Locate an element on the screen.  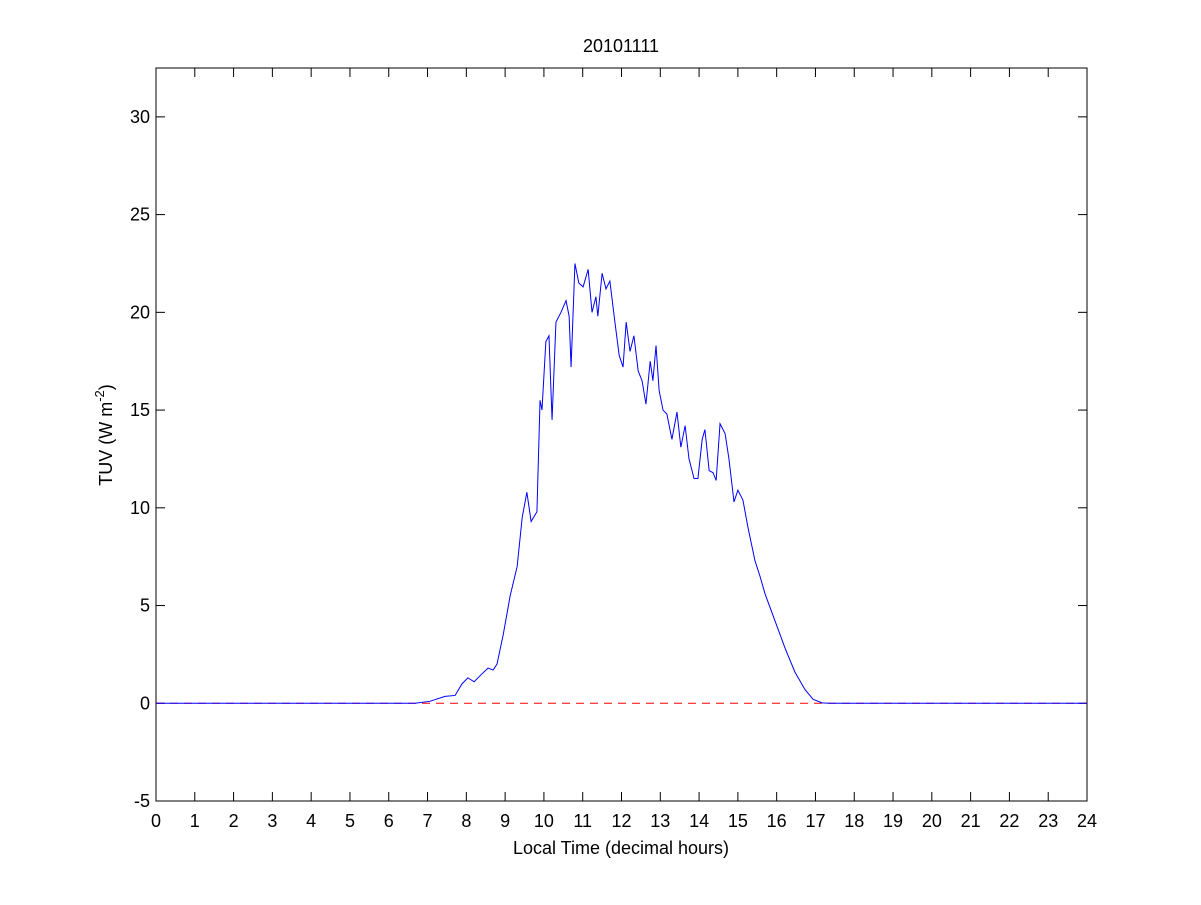
x-tick-label: 3 is located at coordinates (272, 821).